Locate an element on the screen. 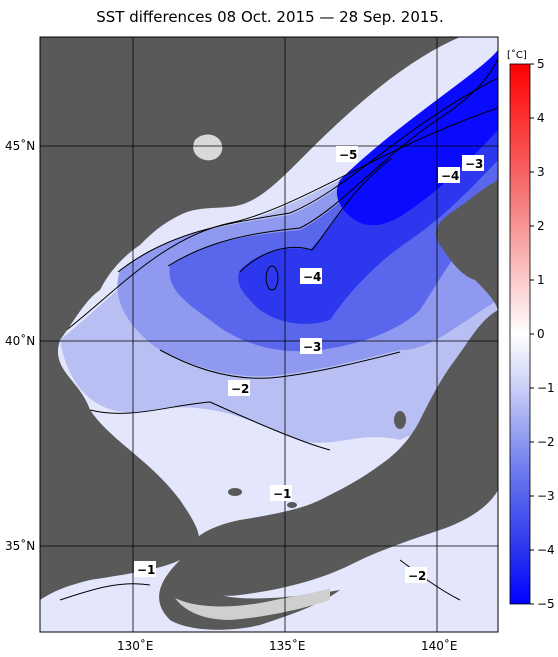 The width and height of the screenshot is (558, 657). land-island-ulleung is located at coordinates (235, 492).